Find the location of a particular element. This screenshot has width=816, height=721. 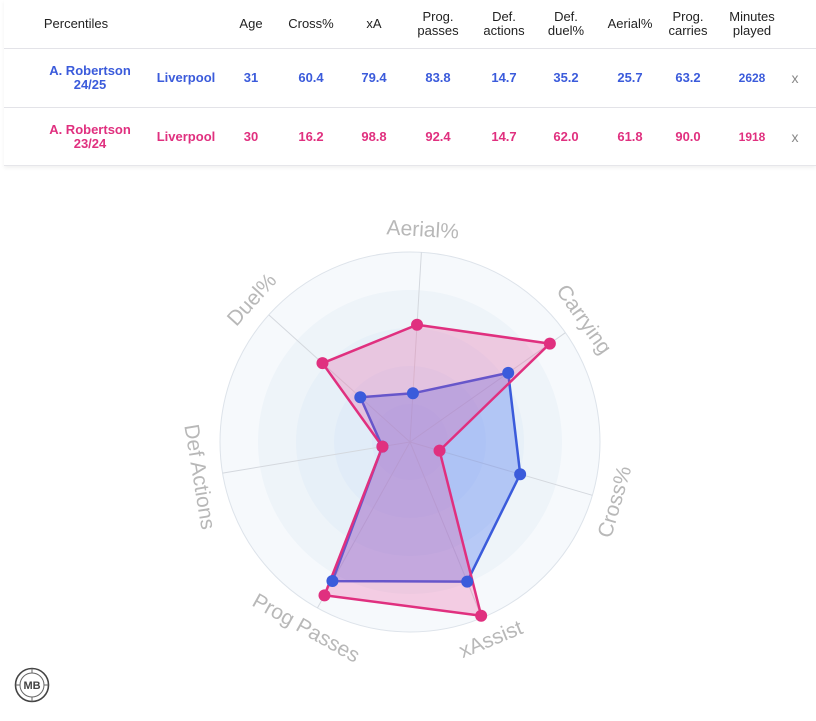

player-name: A. Robertson 23/24 is located at coordinates (90, 136).